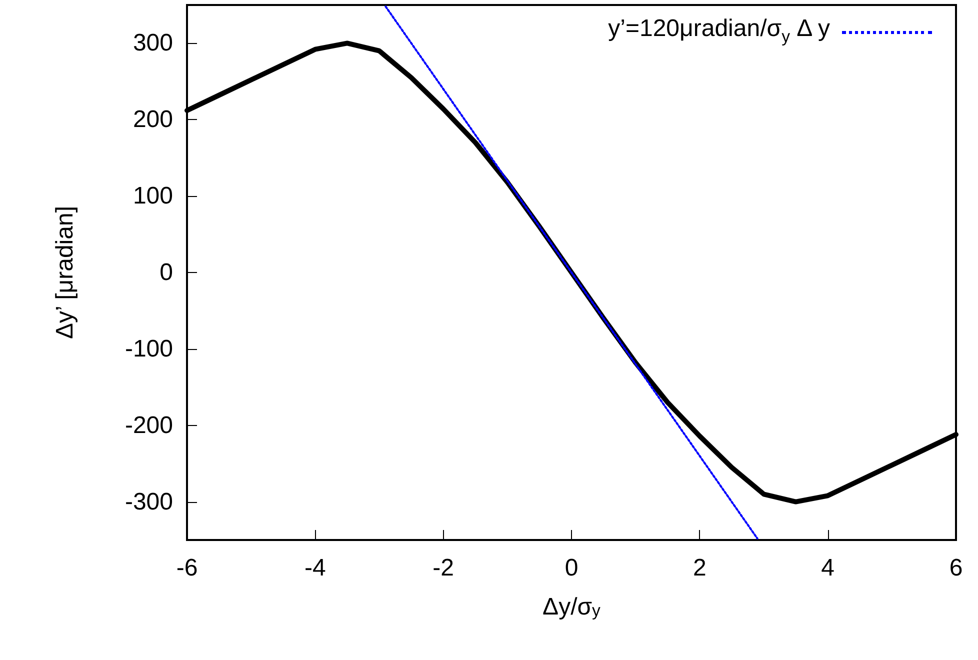  I want to click on y-tick-label: 300, so click(152, 43).